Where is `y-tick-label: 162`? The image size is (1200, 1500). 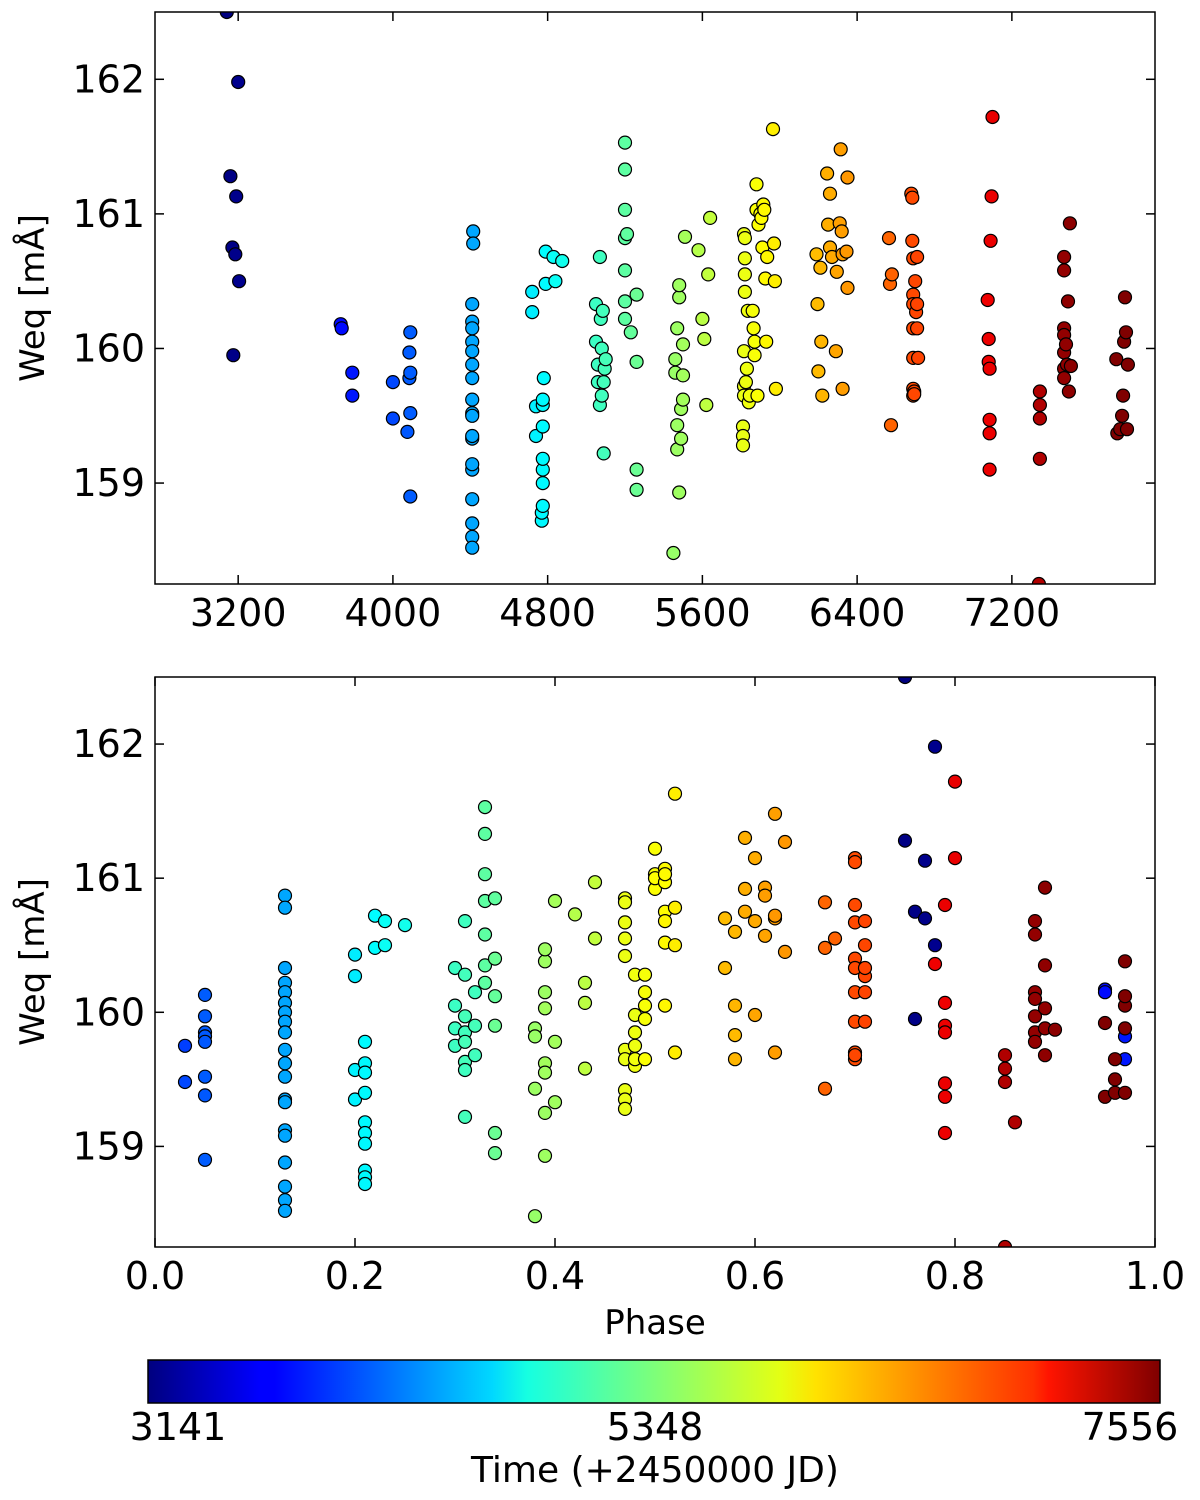
y-tick-label: 162 is located at coordinates (108, 744).